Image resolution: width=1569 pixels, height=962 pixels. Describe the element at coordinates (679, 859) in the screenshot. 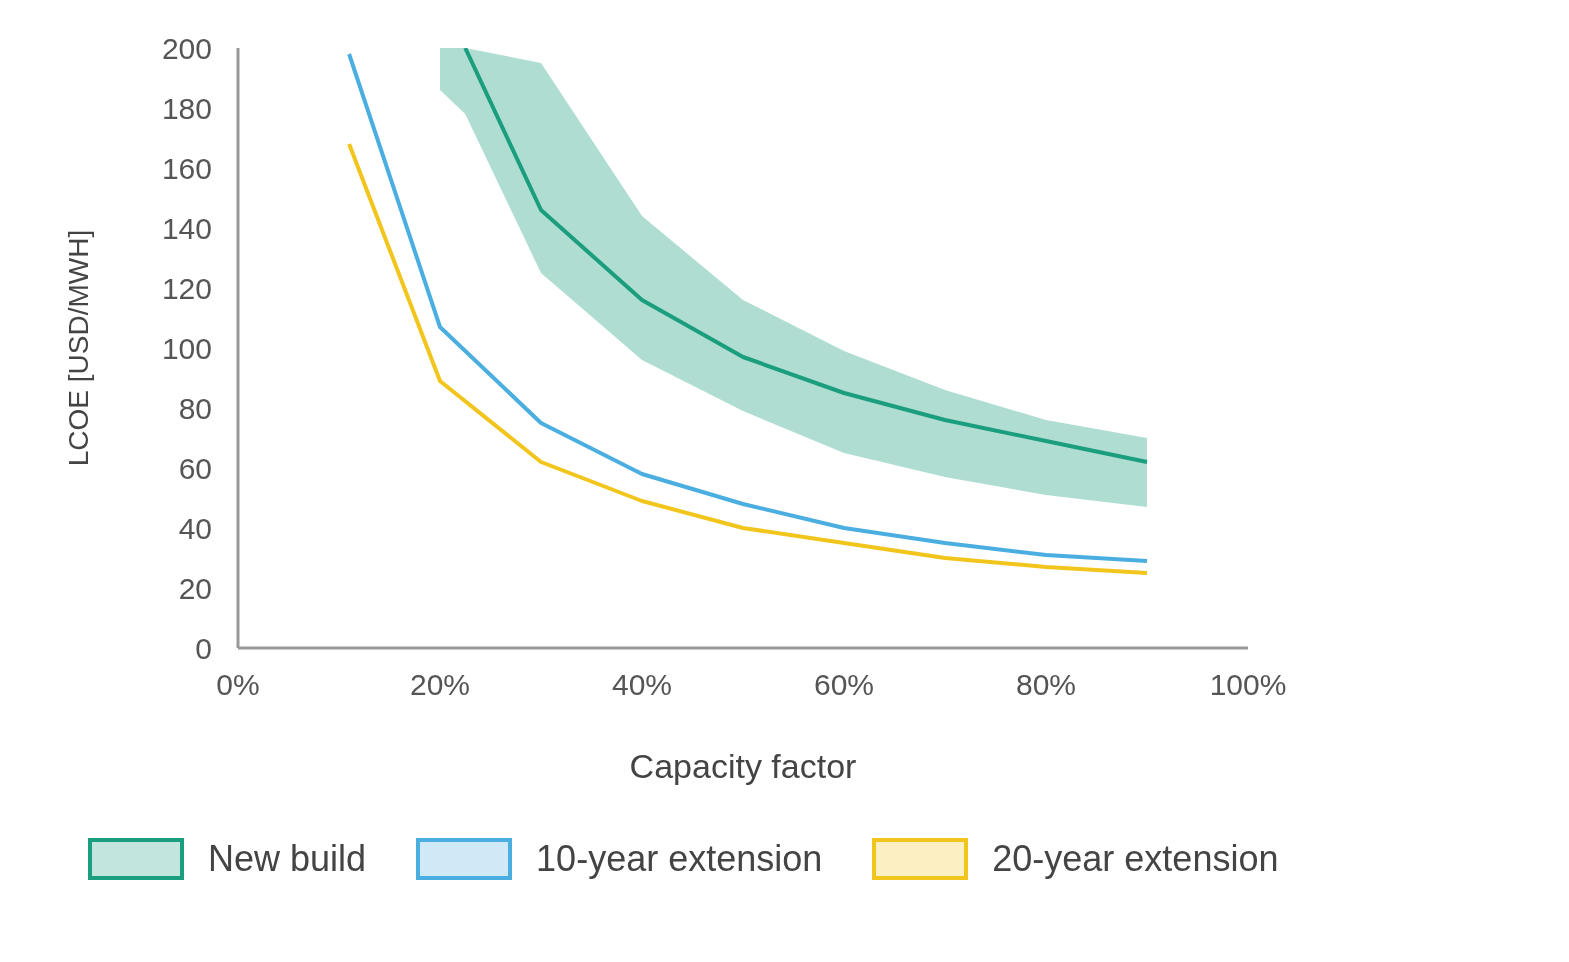

I see `legend-label: 10-year extension` at that location.